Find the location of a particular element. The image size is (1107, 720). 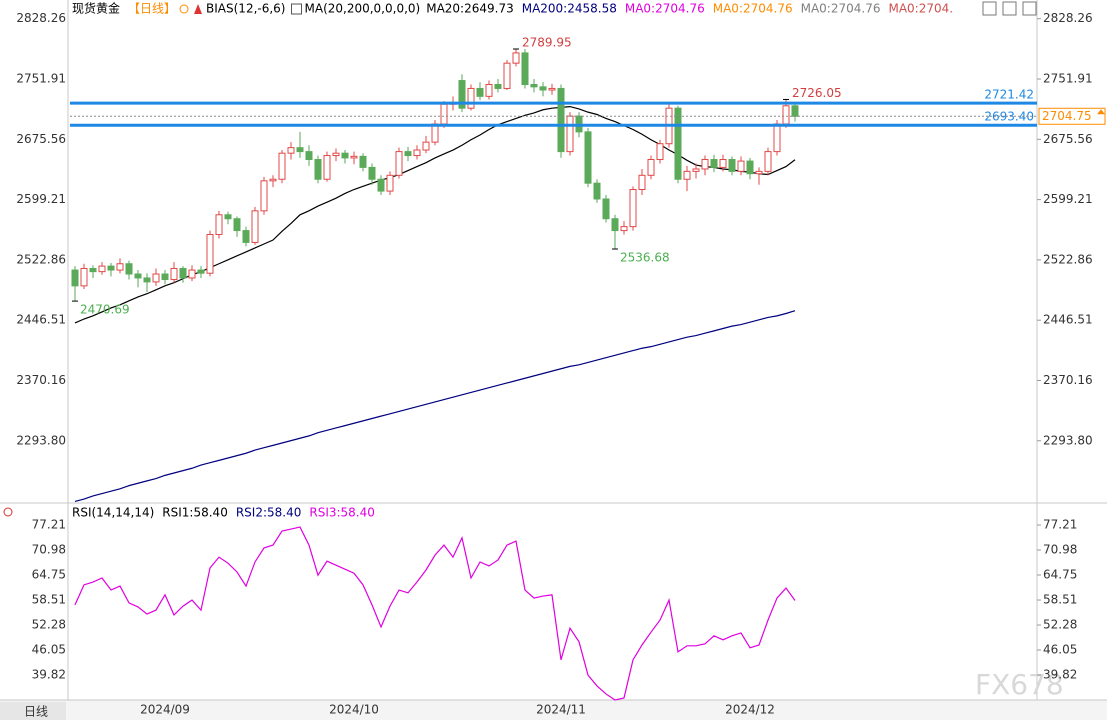

y-tick-label: 2370.16 is located at coordinates (1068, 380).